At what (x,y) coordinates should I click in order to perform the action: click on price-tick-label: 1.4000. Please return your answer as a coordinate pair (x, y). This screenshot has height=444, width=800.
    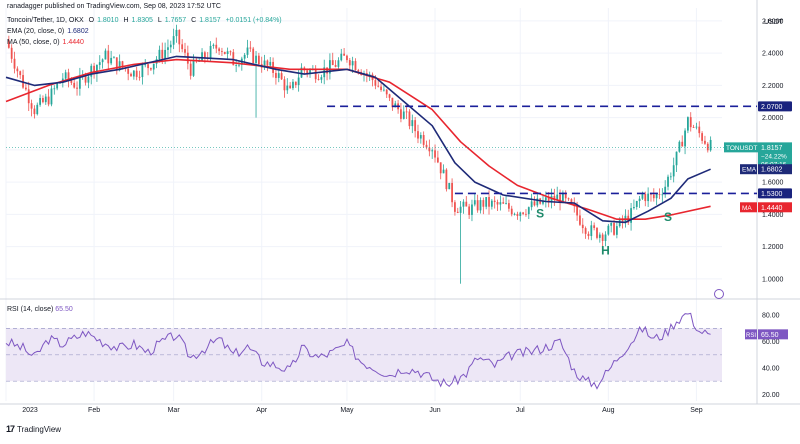
    Looking at the image, I should click on (773, 215).